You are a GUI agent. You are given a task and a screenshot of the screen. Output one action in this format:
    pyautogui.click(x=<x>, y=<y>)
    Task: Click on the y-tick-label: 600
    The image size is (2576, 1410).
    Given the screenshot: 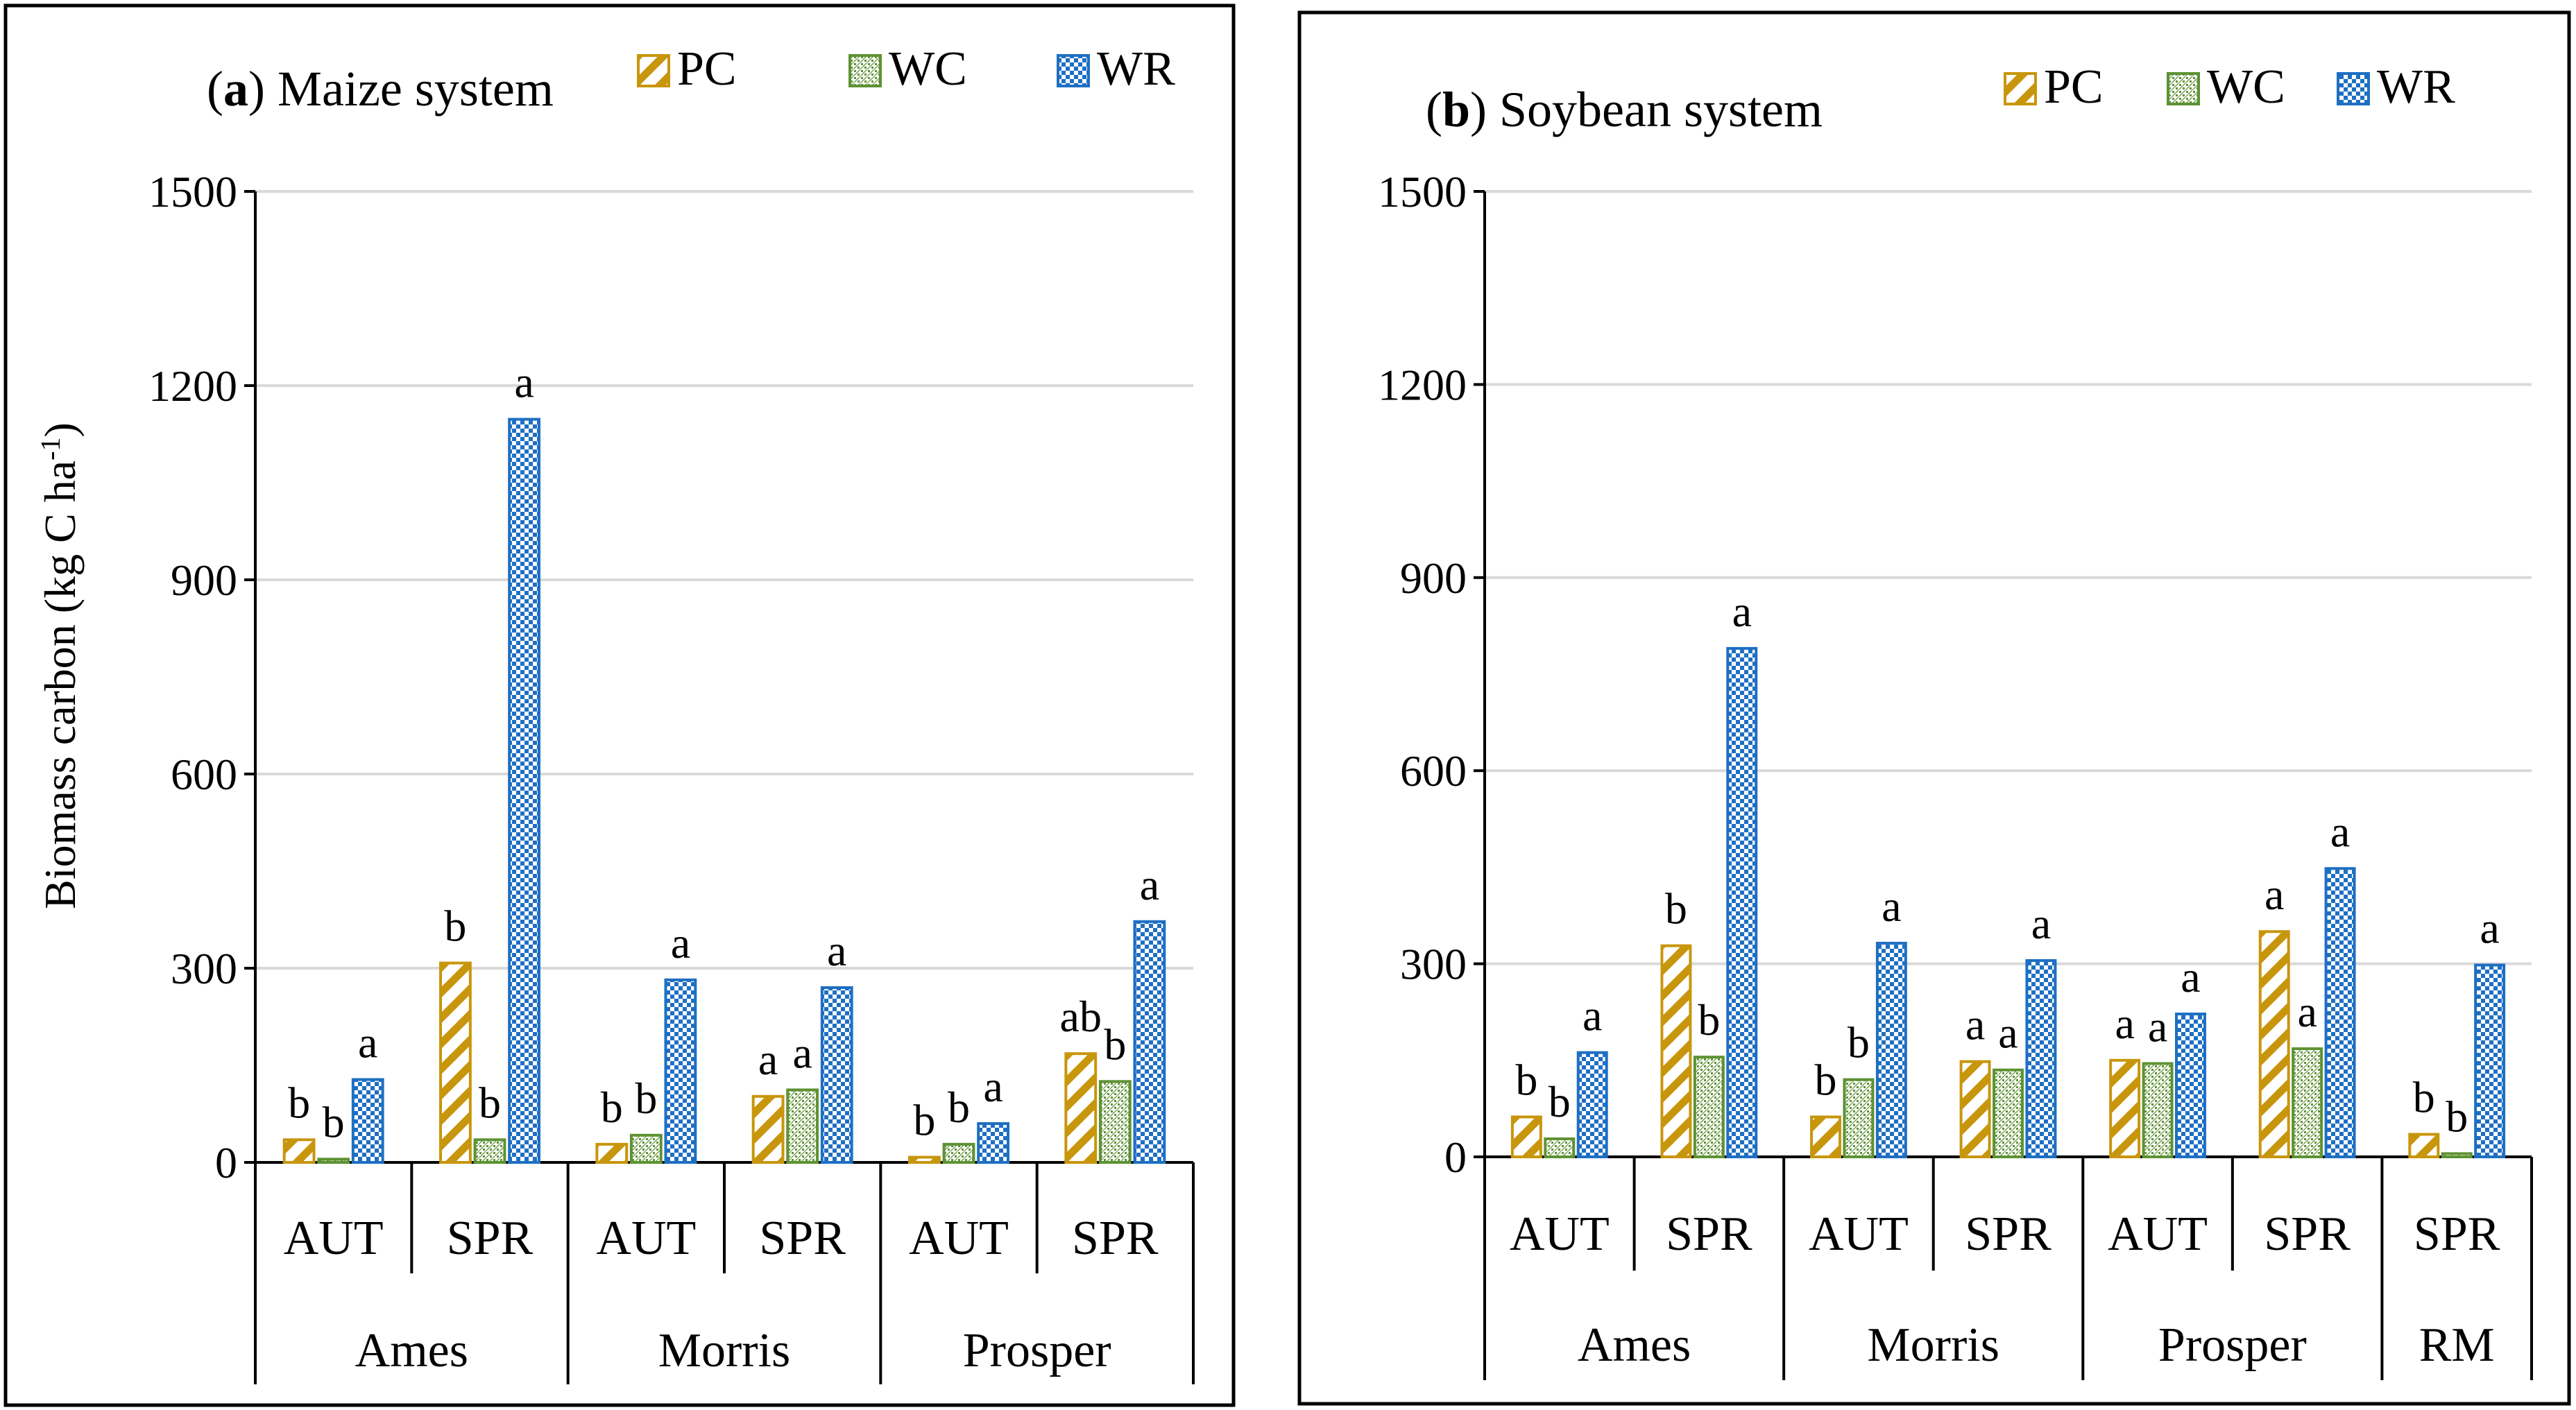 What is the action you would take?
    pyautogui.click(x=204, y=775)
    